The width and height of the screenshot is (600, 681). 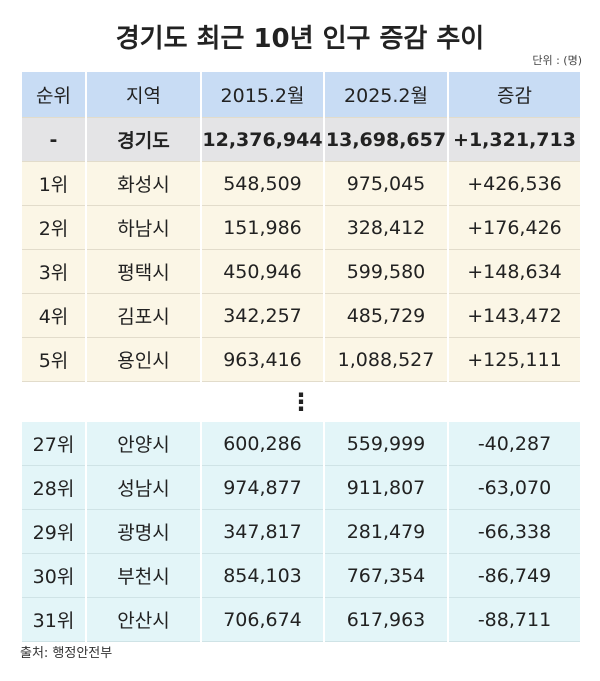 I want to click on cell: -40,287, so click(x=514, y=444).